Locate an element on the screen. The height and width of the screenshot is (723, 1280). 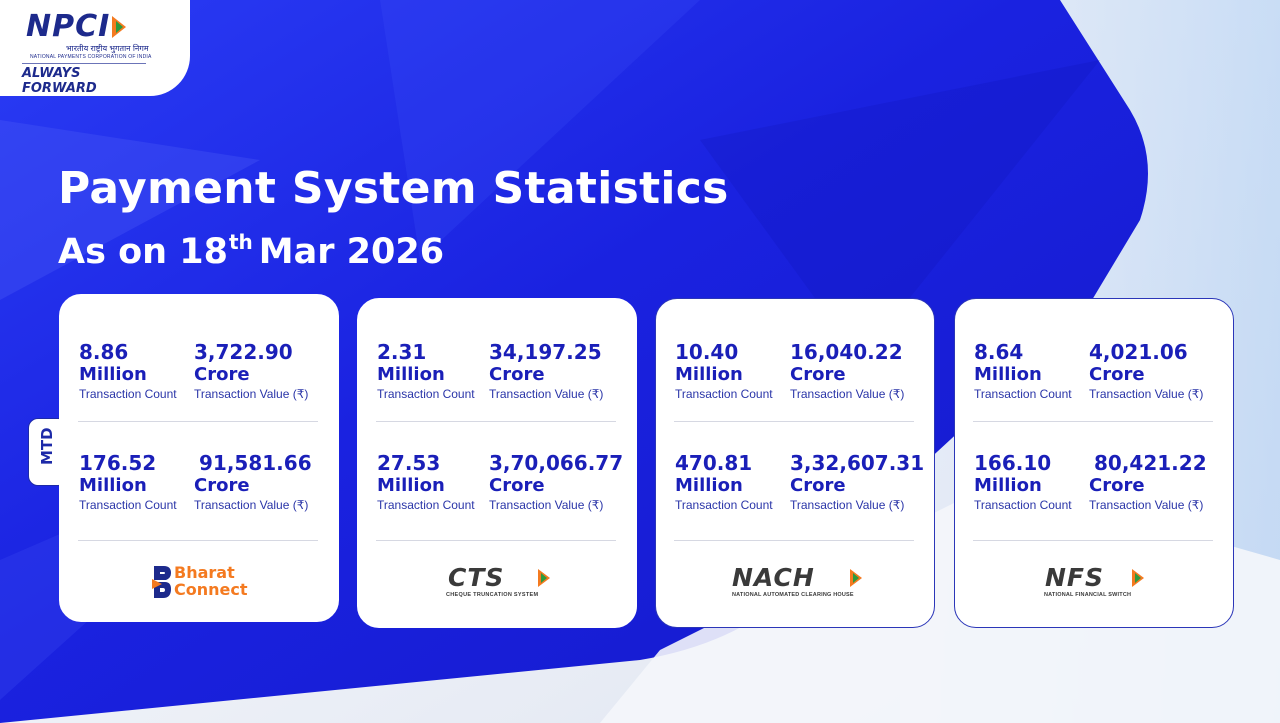
date-suffix: Mar 2026 is located at coordinates (351, 252).